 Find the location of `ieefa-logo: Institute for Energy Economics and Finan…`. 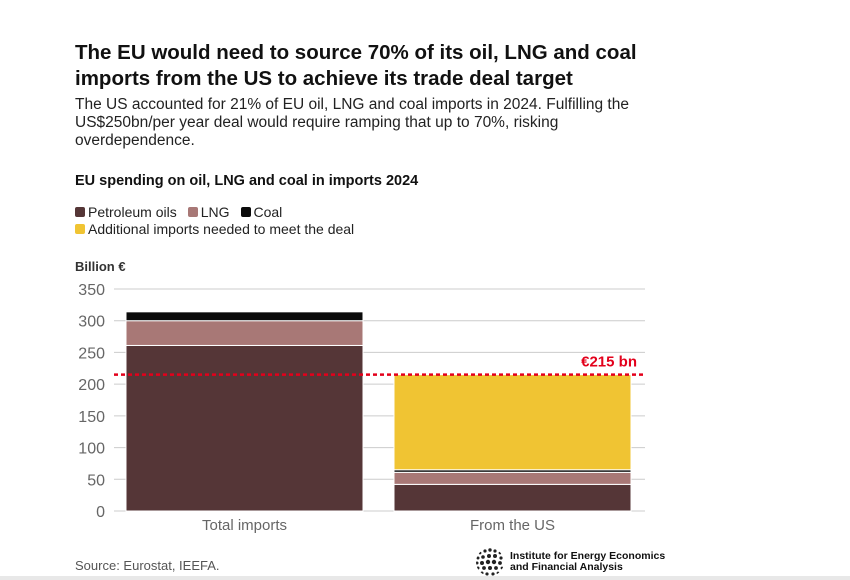

ieefa-logo: Institute for Energy Economics and Finan… is located at coordinates (569, 562).